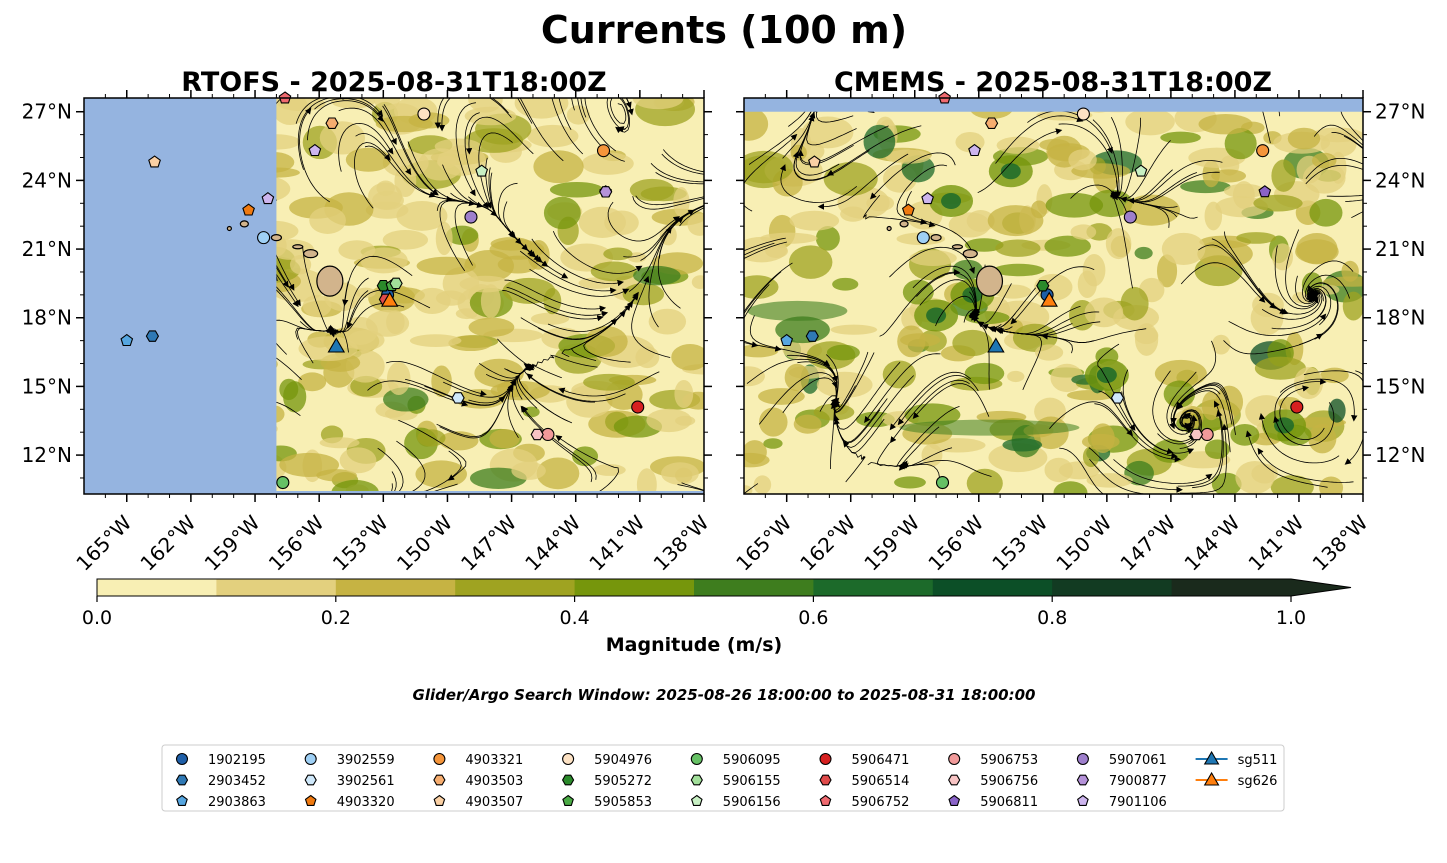  What do you see at coordinates (366, 802) in the screenshot?
I see `legend-label: 4903320` at bounding box center [366, 802].